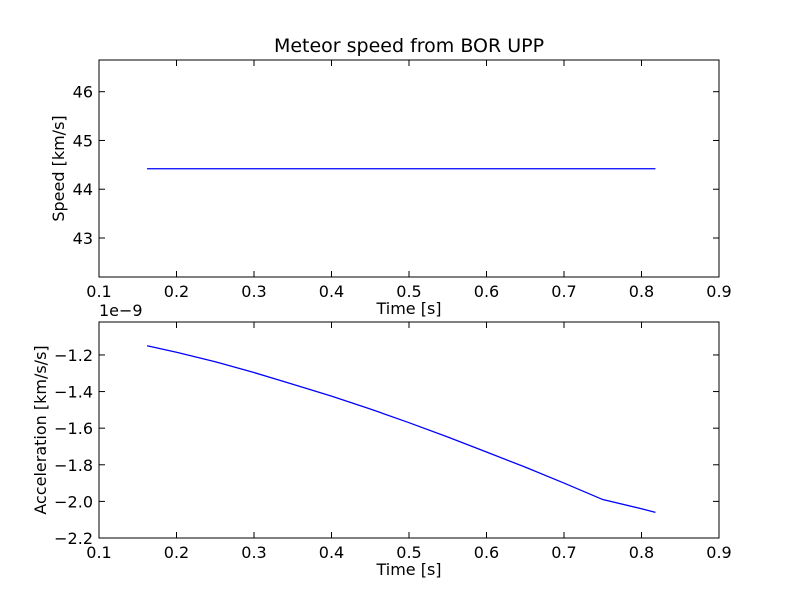 The height and width of the screenshot is (600, 800). Describe the element at coordinates (83, 189) in the screenshot. I see `speed-y-tick-label: 44` at that location.